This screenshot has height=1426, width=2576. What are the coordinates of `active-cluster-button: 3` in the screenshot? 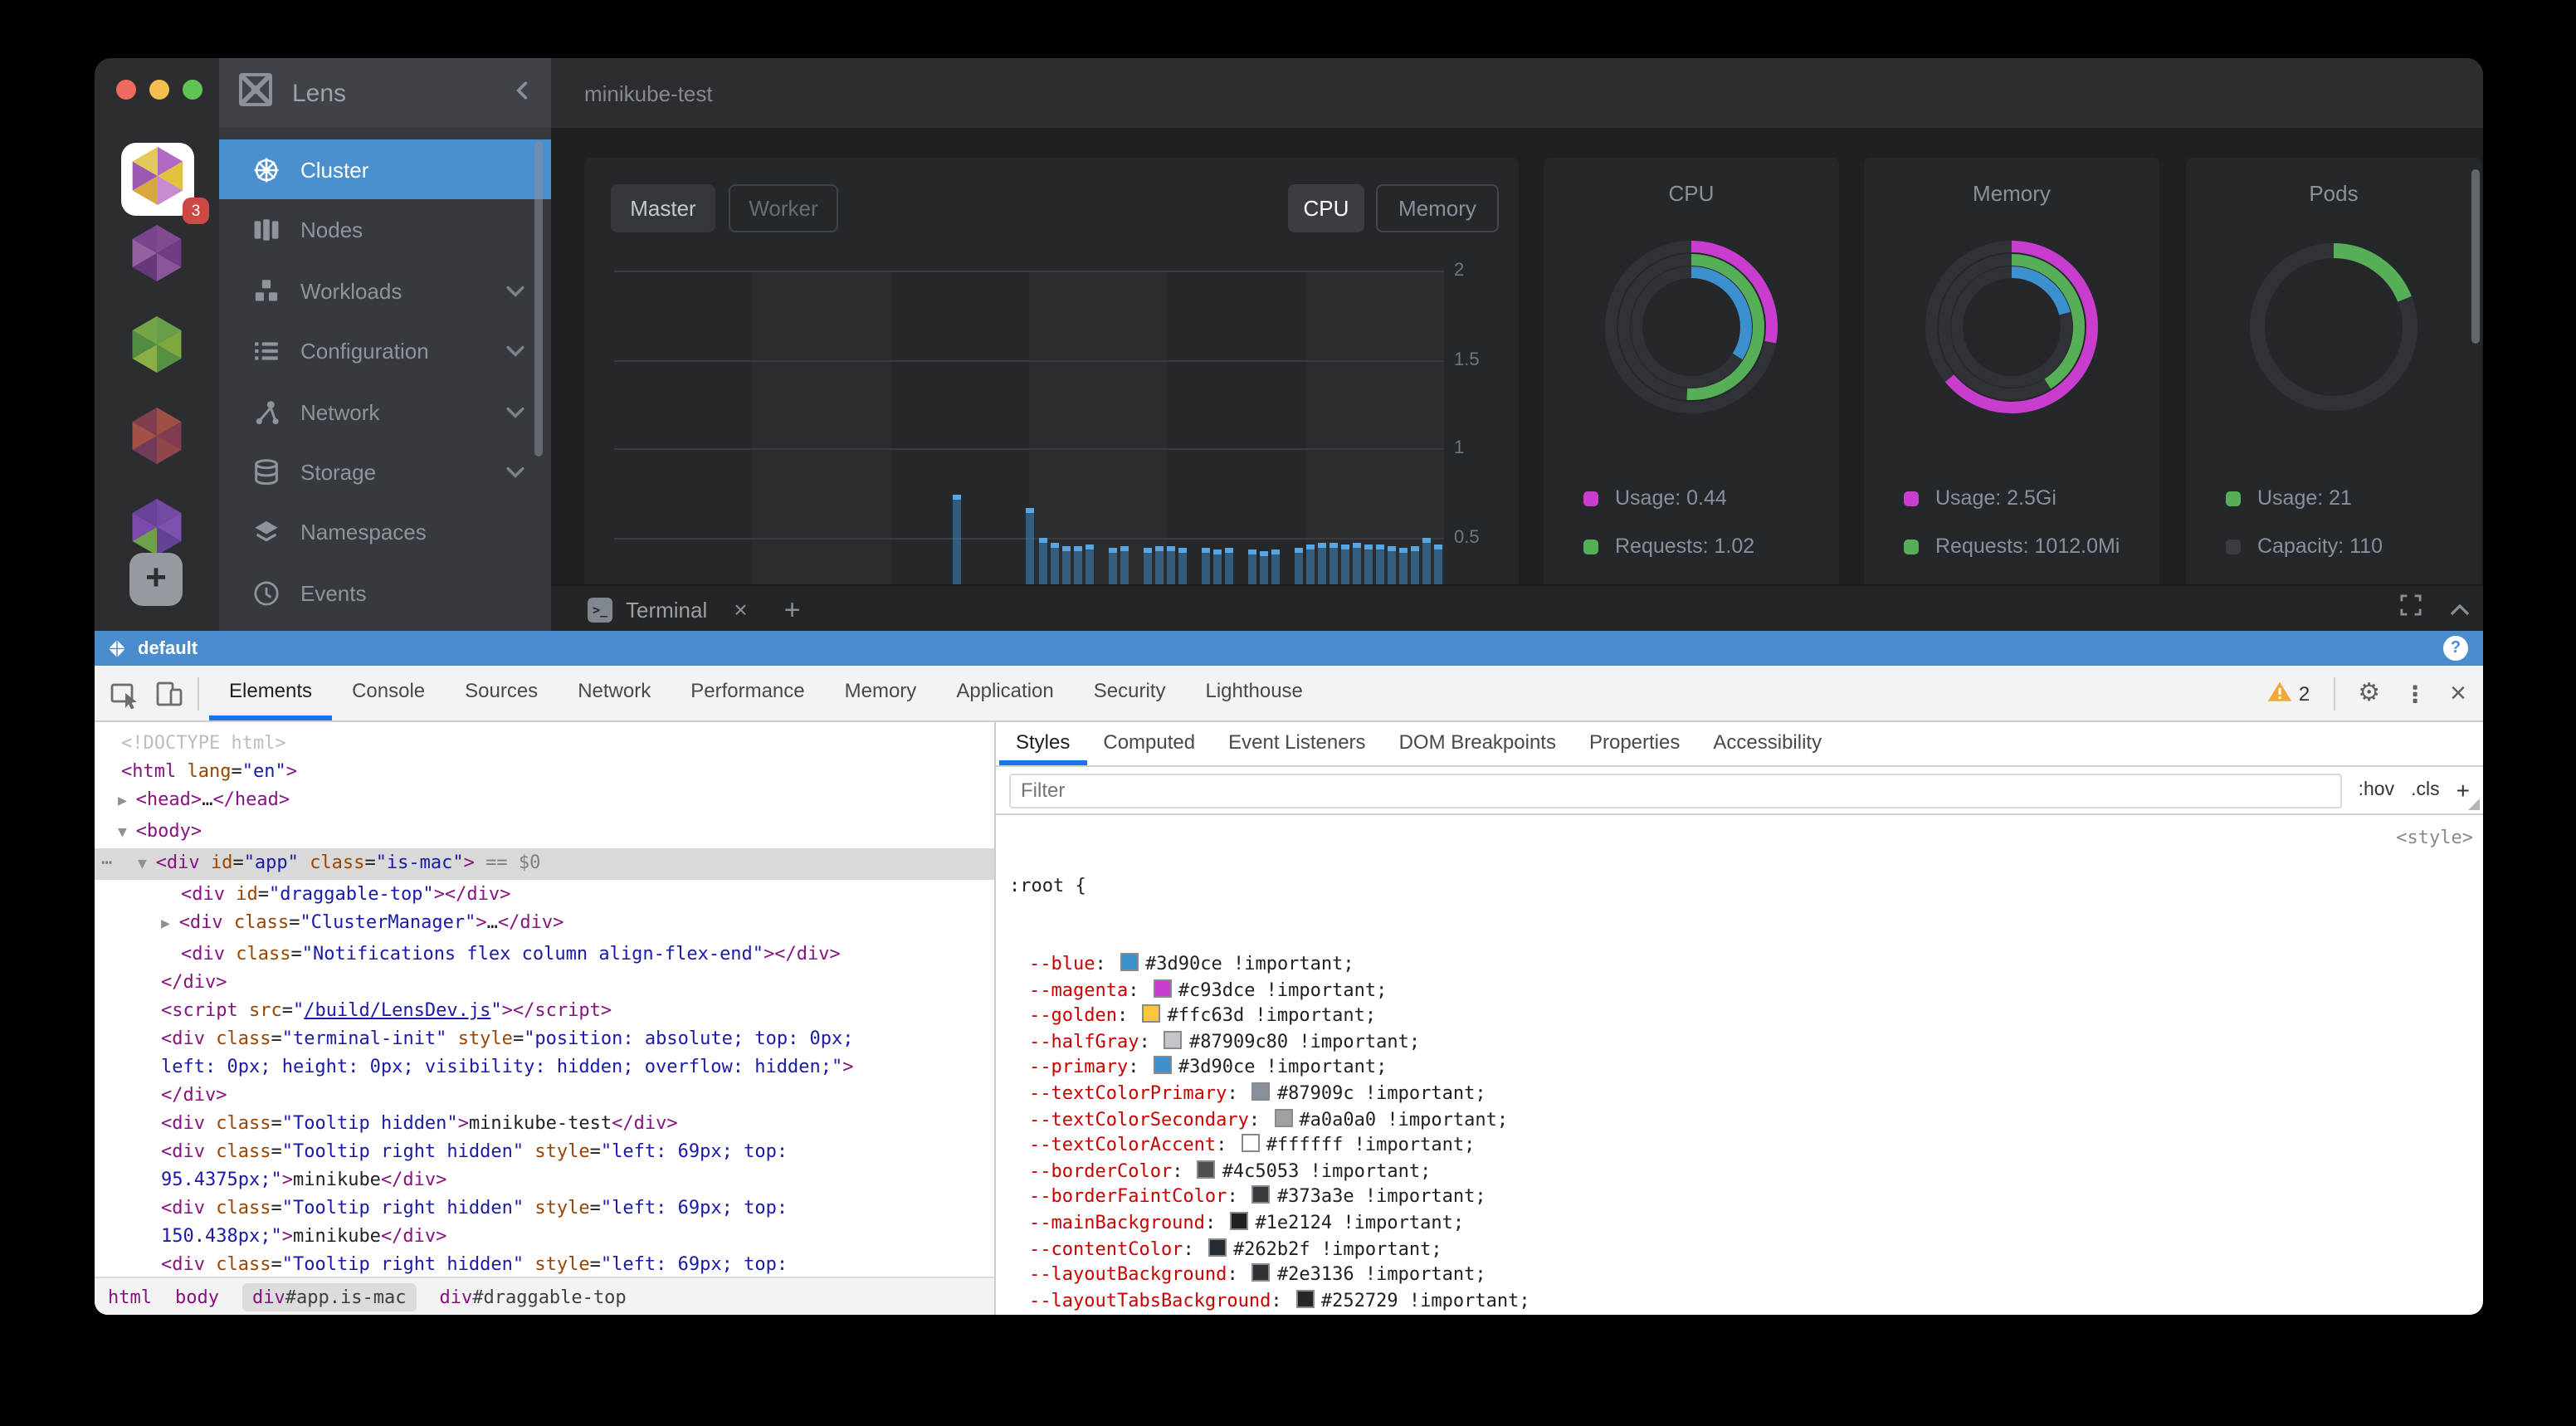 It's located at (165, 183).